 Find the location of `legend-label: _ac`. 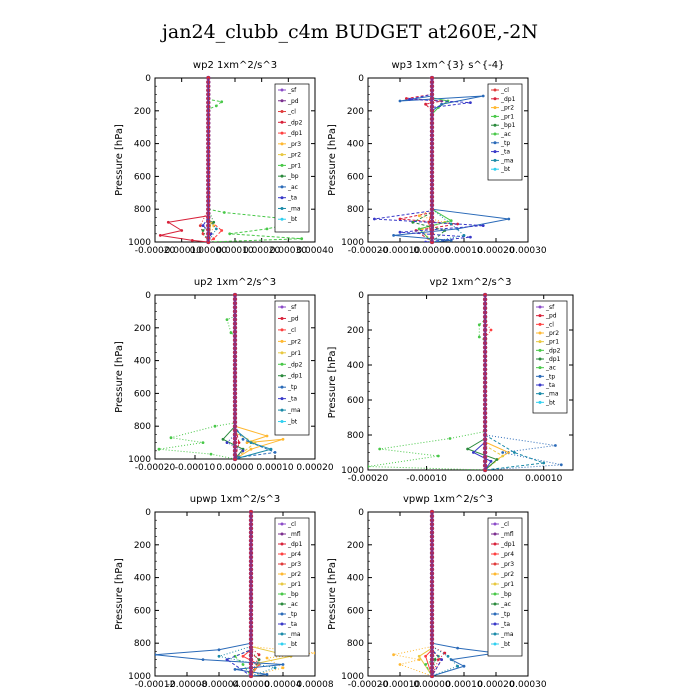

legend-label: _ac is located at coordinates (505, 604).